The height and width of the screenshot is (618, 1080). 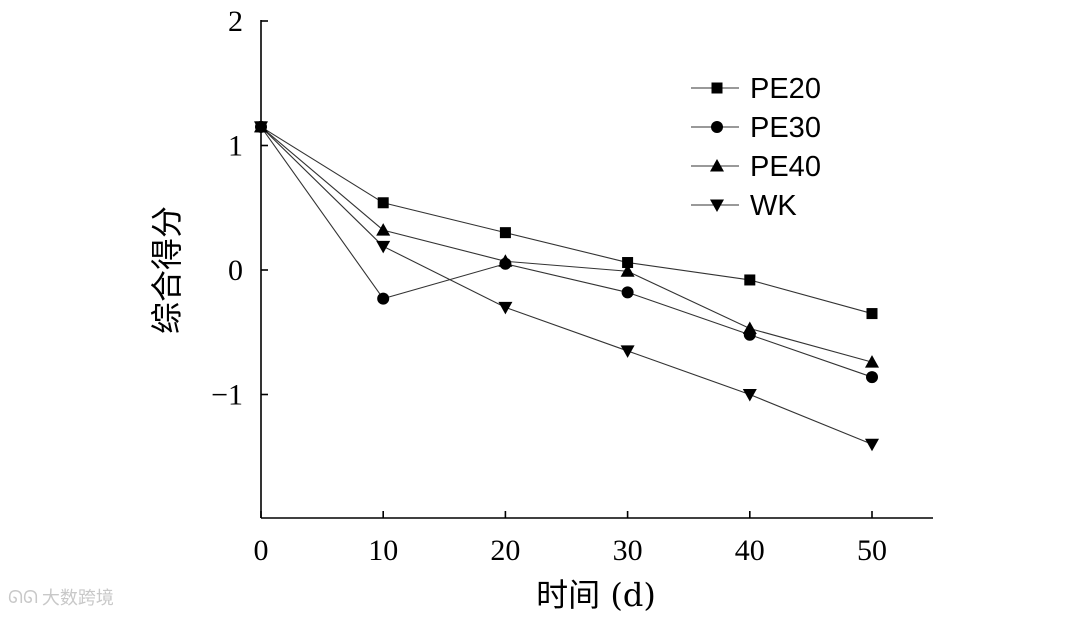 What do you see at coordinates (773, 206) in the screenshot?
I see `legend-label-wk: WK` at bounding box center [773, 206].